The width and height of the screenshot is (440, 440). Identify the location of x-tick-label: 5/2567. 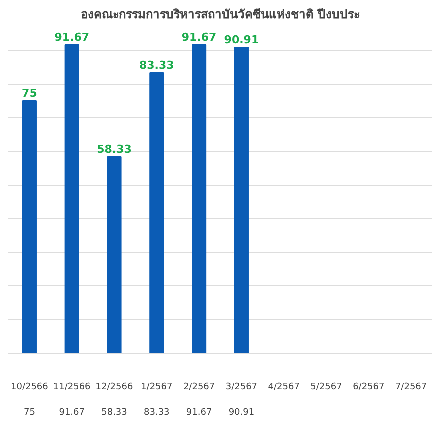
(326, 387).